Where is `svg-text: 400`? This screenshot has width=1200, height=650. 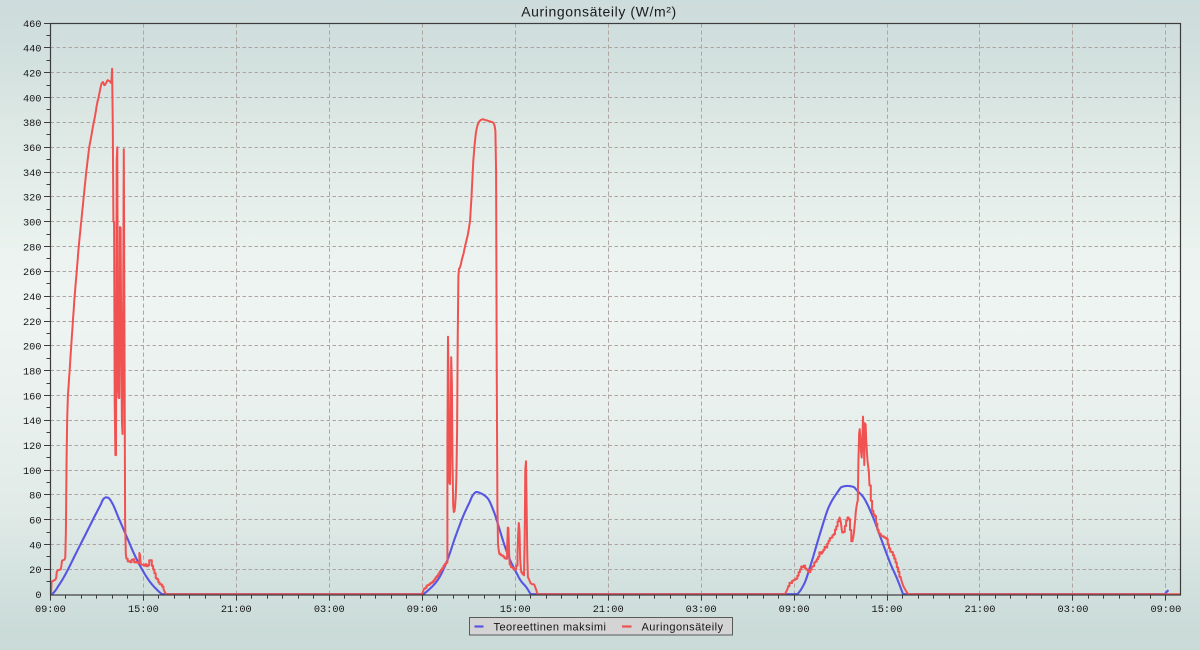
svg-text: 400 is located at coordinates (32, 99).